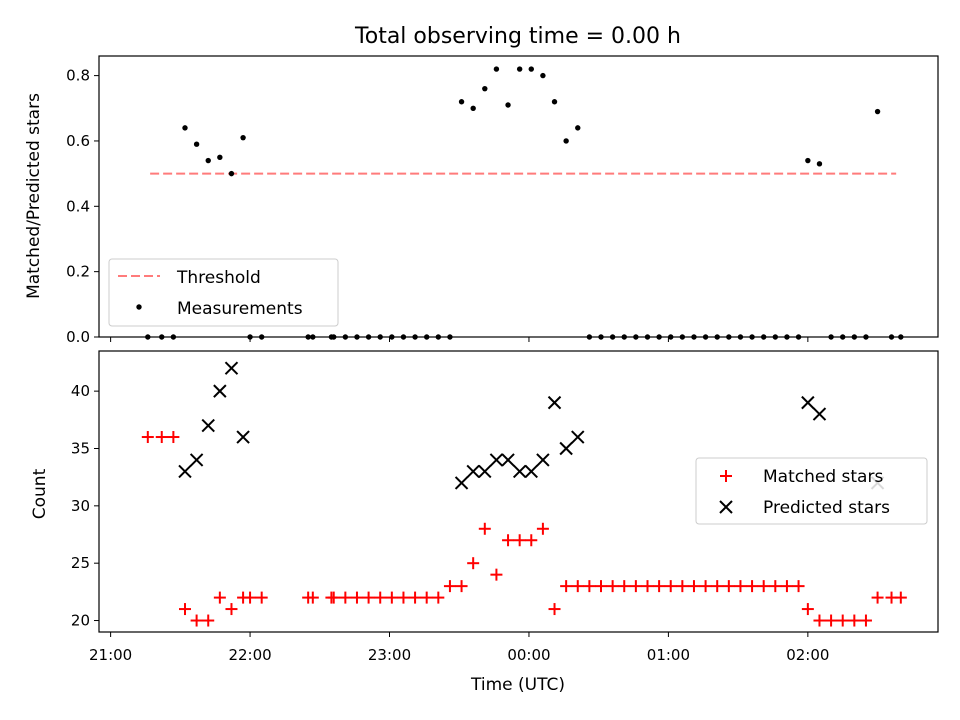 This screenshot has height=720, width=960. Describe the element at coordinates (223, 292) in the screenshot. I see `ratio-legend: Threshold Measurements` at that location.